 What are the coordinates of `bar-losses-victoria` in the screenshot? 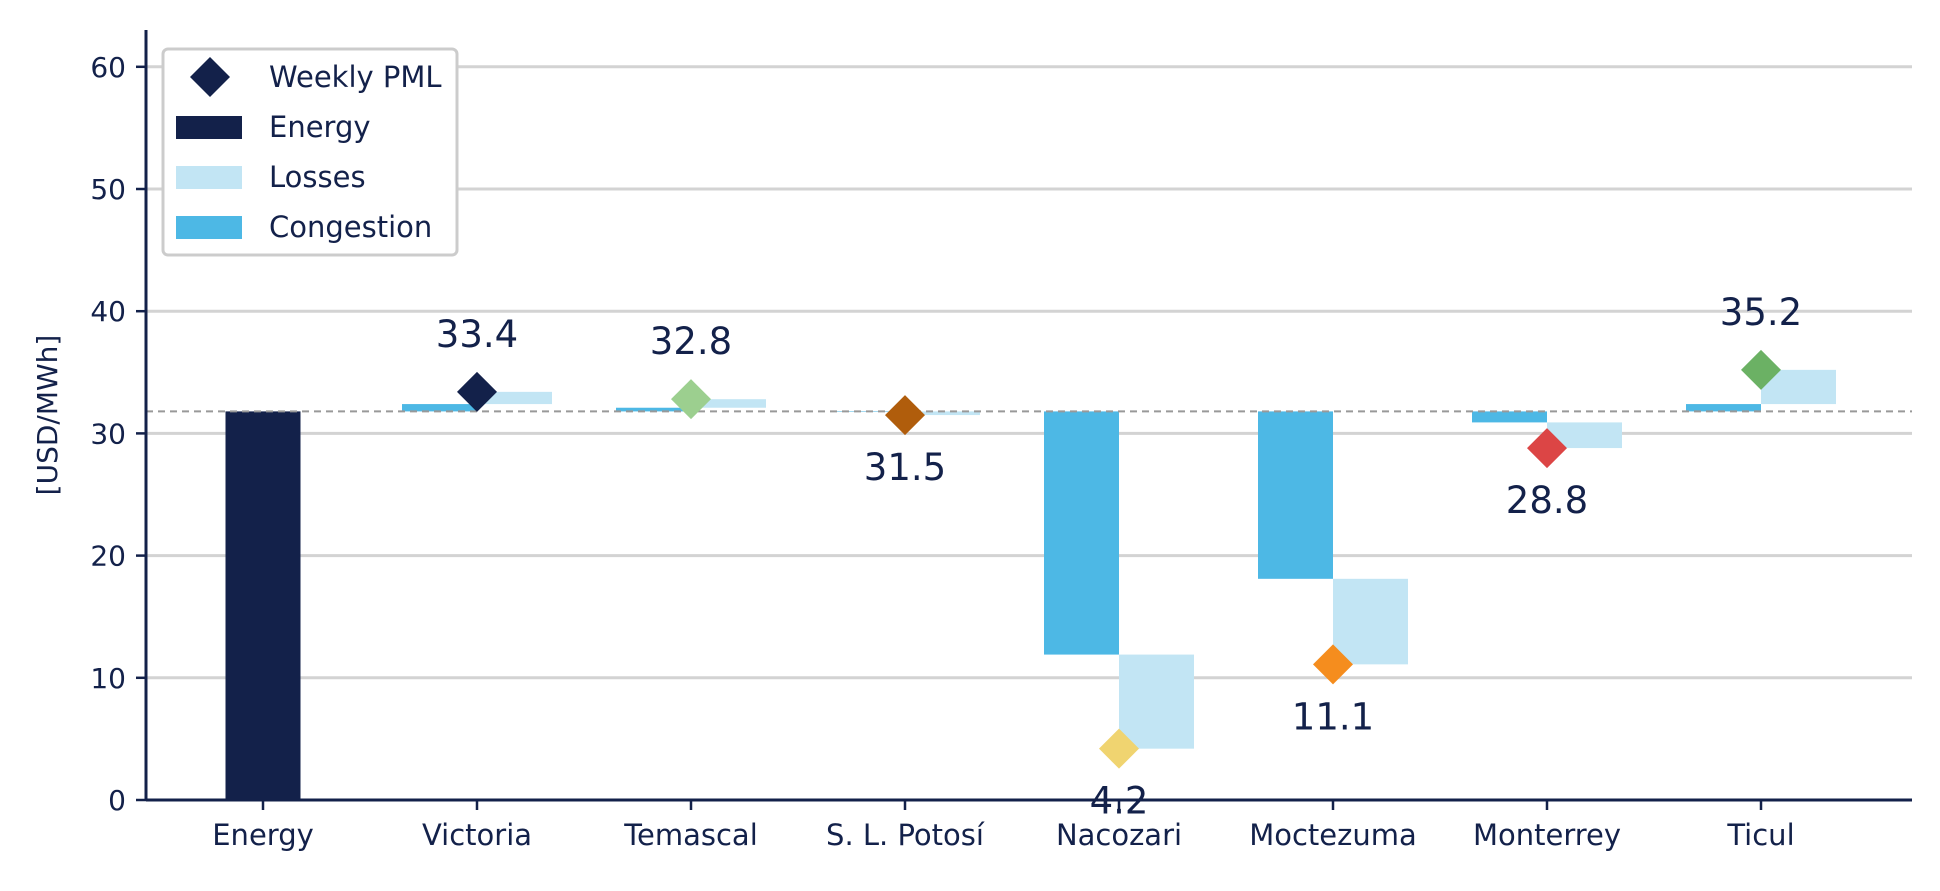 It's located at (514, 398).